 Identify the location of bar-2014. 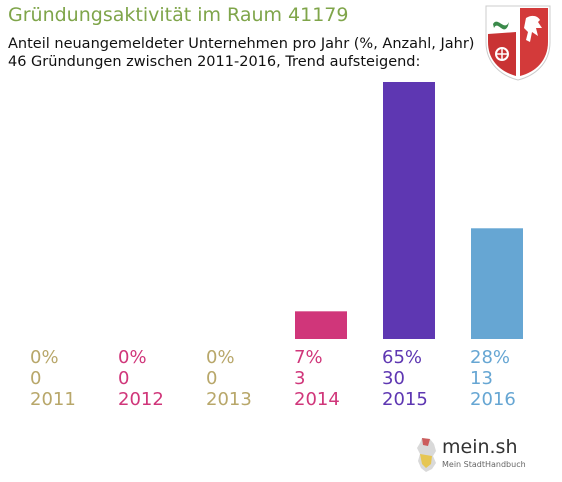
(321, 325).